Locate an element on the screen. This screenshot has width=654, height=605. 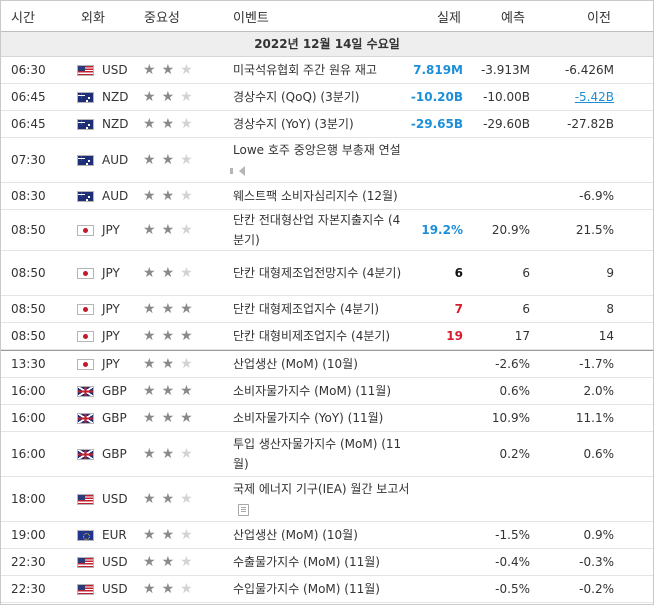
event-name: 단칸 대형제조업전망지수 (4분기) is located at coordinates (322, 273).